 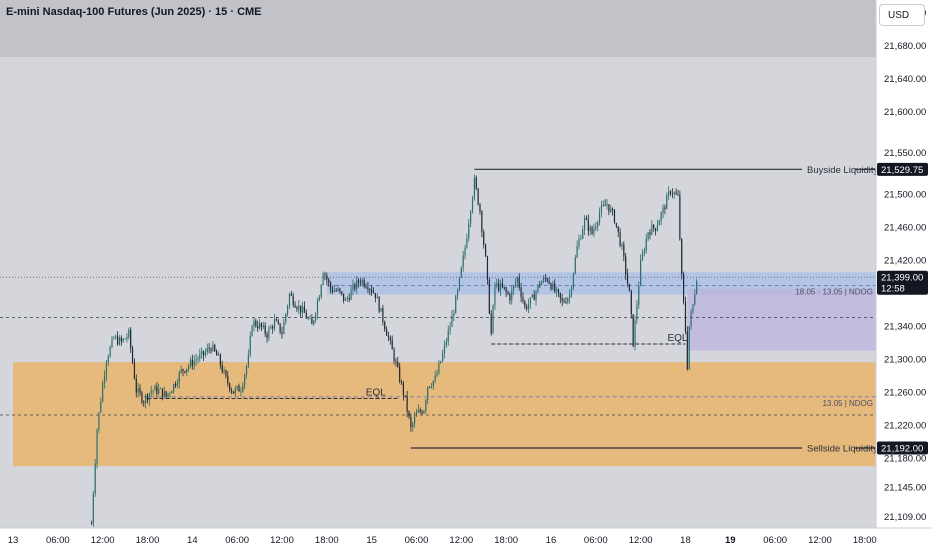 I want to click on price-tick-label: 21,220.00, so click(x=905, y=425).